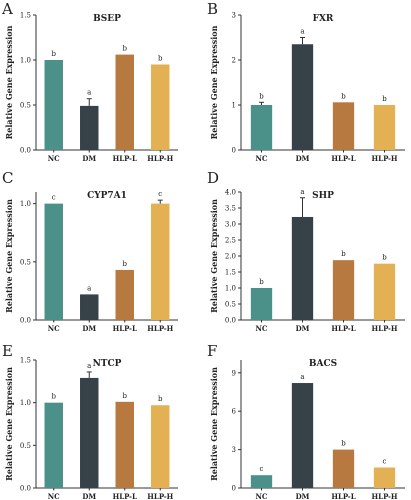 The width and height of the screenshot is (411, 500). I want to click on panel-label: D, so click(213, 178).